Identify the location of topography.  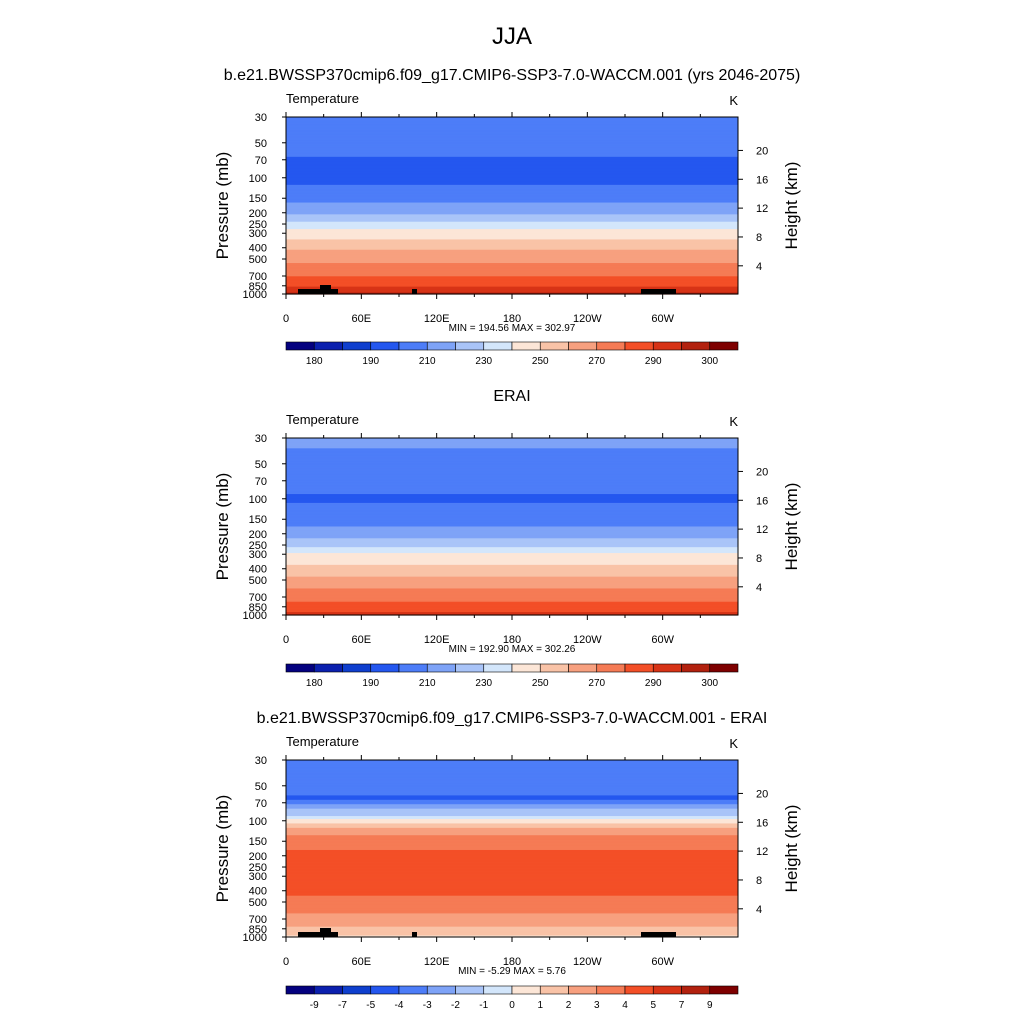
(487, 932).